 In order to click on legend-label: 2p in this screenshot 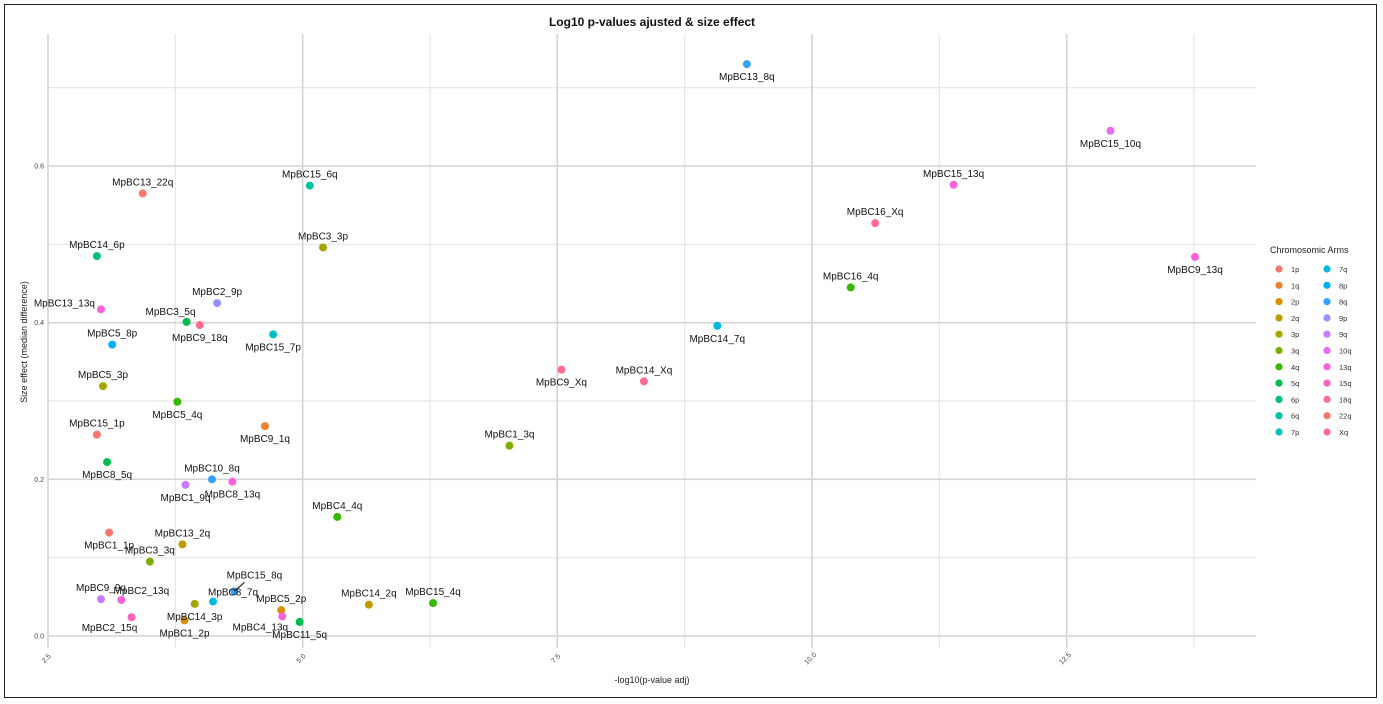, I will do `click(1295, 302)`.